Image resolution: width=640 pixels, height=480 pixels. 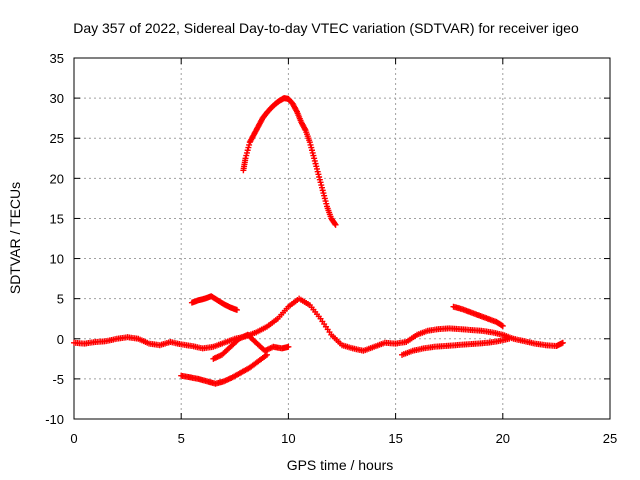 What do you see at coordinates (395, 438) in the screenshot?
I see `x-tick-label: 15` at bounding box center [395, 438].